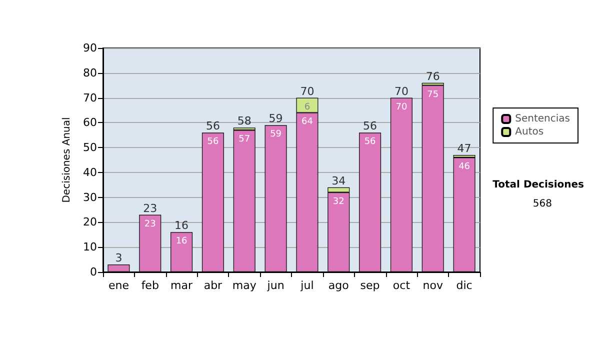 The image size is (600, 340). I want to click on x-tick-label: feb, so click(150, 285).